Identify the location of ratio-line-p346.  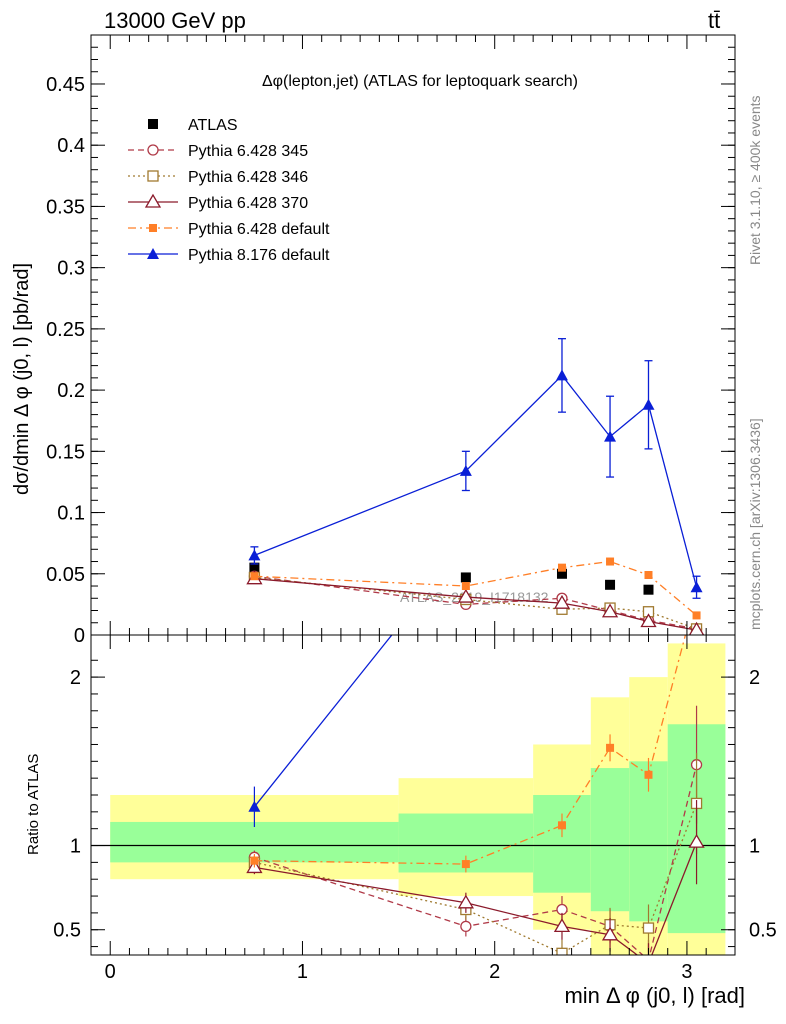
(476, 879).